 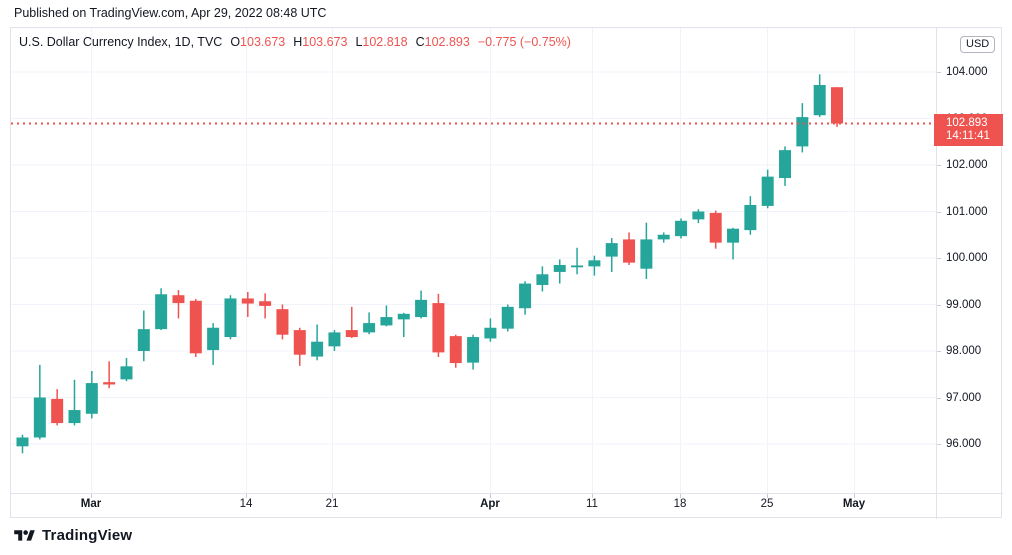 What do you see at coordinates (91, 504) in the screenshot?
I see `time-axis-label: Mar` at bounding box center [91, 504].